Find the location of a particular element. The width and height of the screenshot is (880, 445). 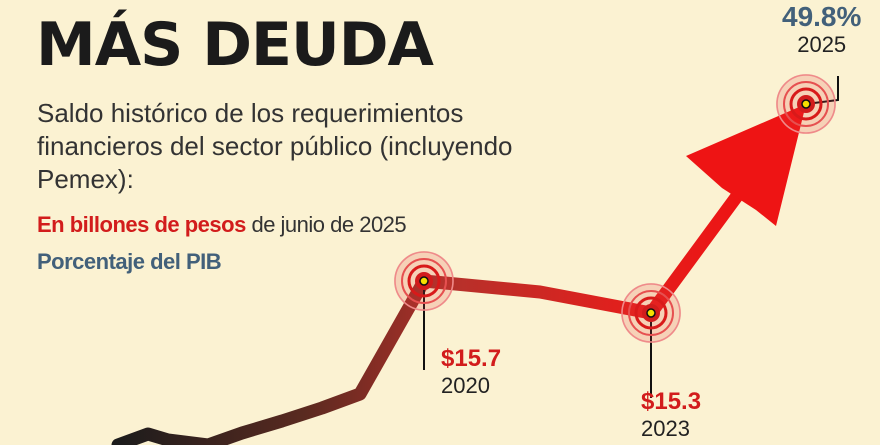

point-marker-2020 is located at coordinates (424, 281).